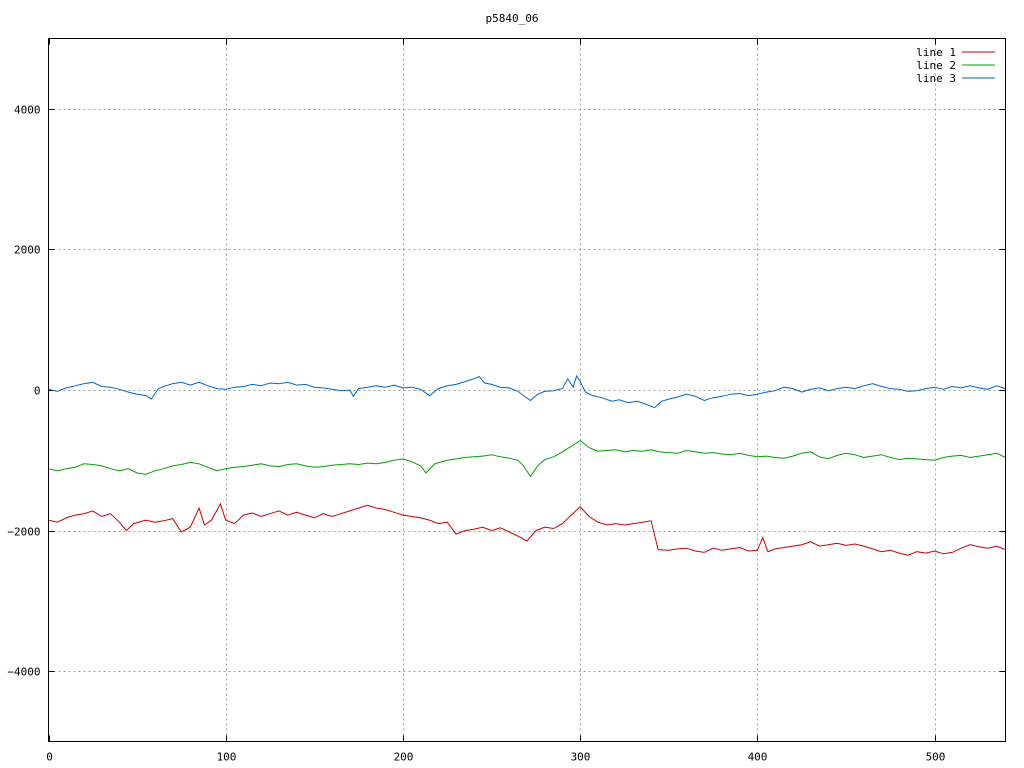  I want to click on x-tick-label: 200, so click(404, 757).